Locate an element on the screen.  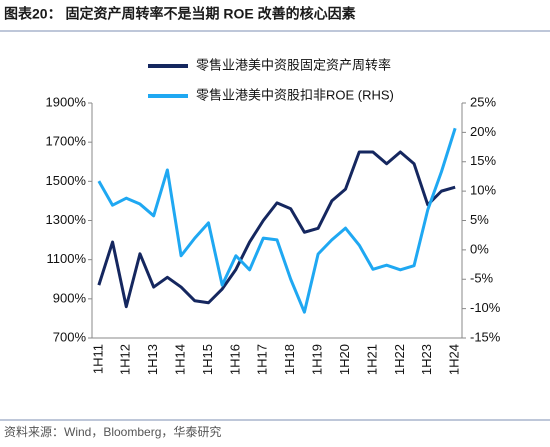
x-tick-label: 1H12 is located at coordinates (125, 359).